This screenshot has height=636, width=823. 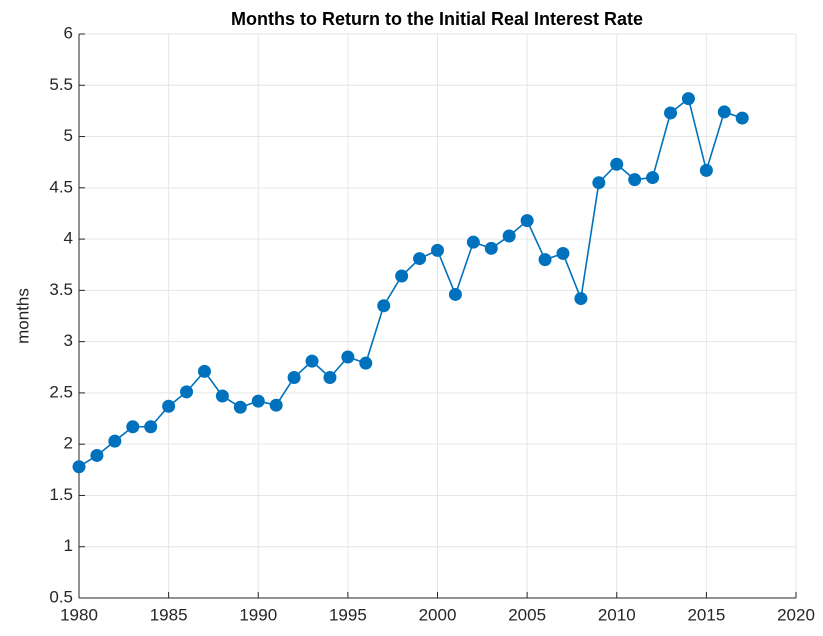 I want to click on x-tick-label: 1990, so click(x=258, y=614).